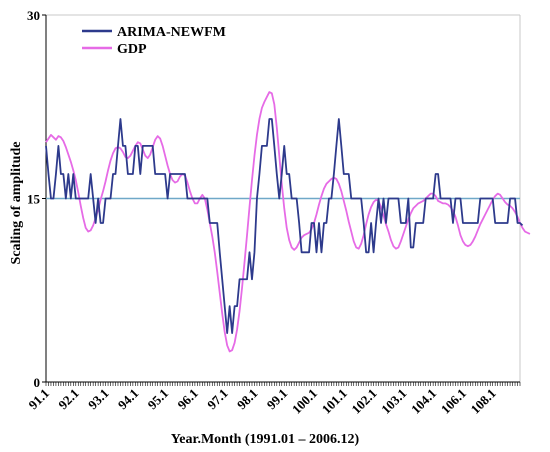  Describe the element at coordinates (363, 401) in the screenshot. I see `x-tick-label: 102.1` at that location.